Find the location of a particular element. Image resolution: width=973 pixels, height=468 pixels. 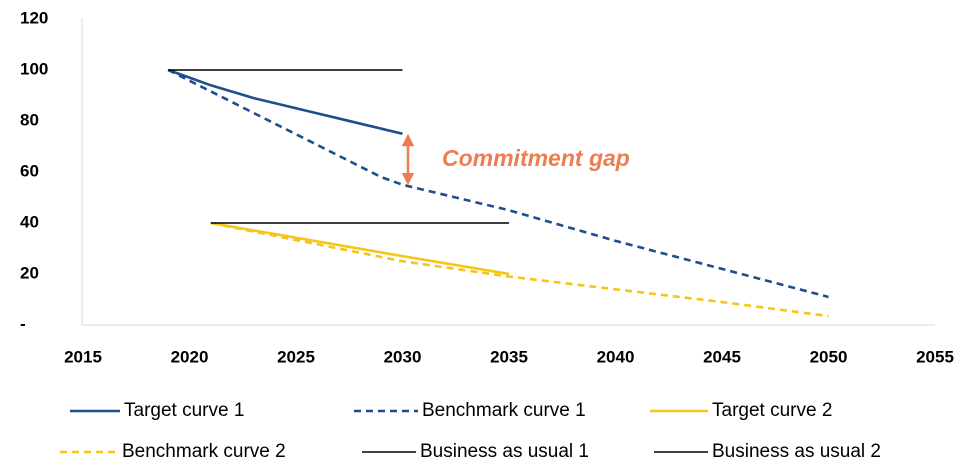

legend-label: Benchmark curve 1 is located at coordinates (504, 410).